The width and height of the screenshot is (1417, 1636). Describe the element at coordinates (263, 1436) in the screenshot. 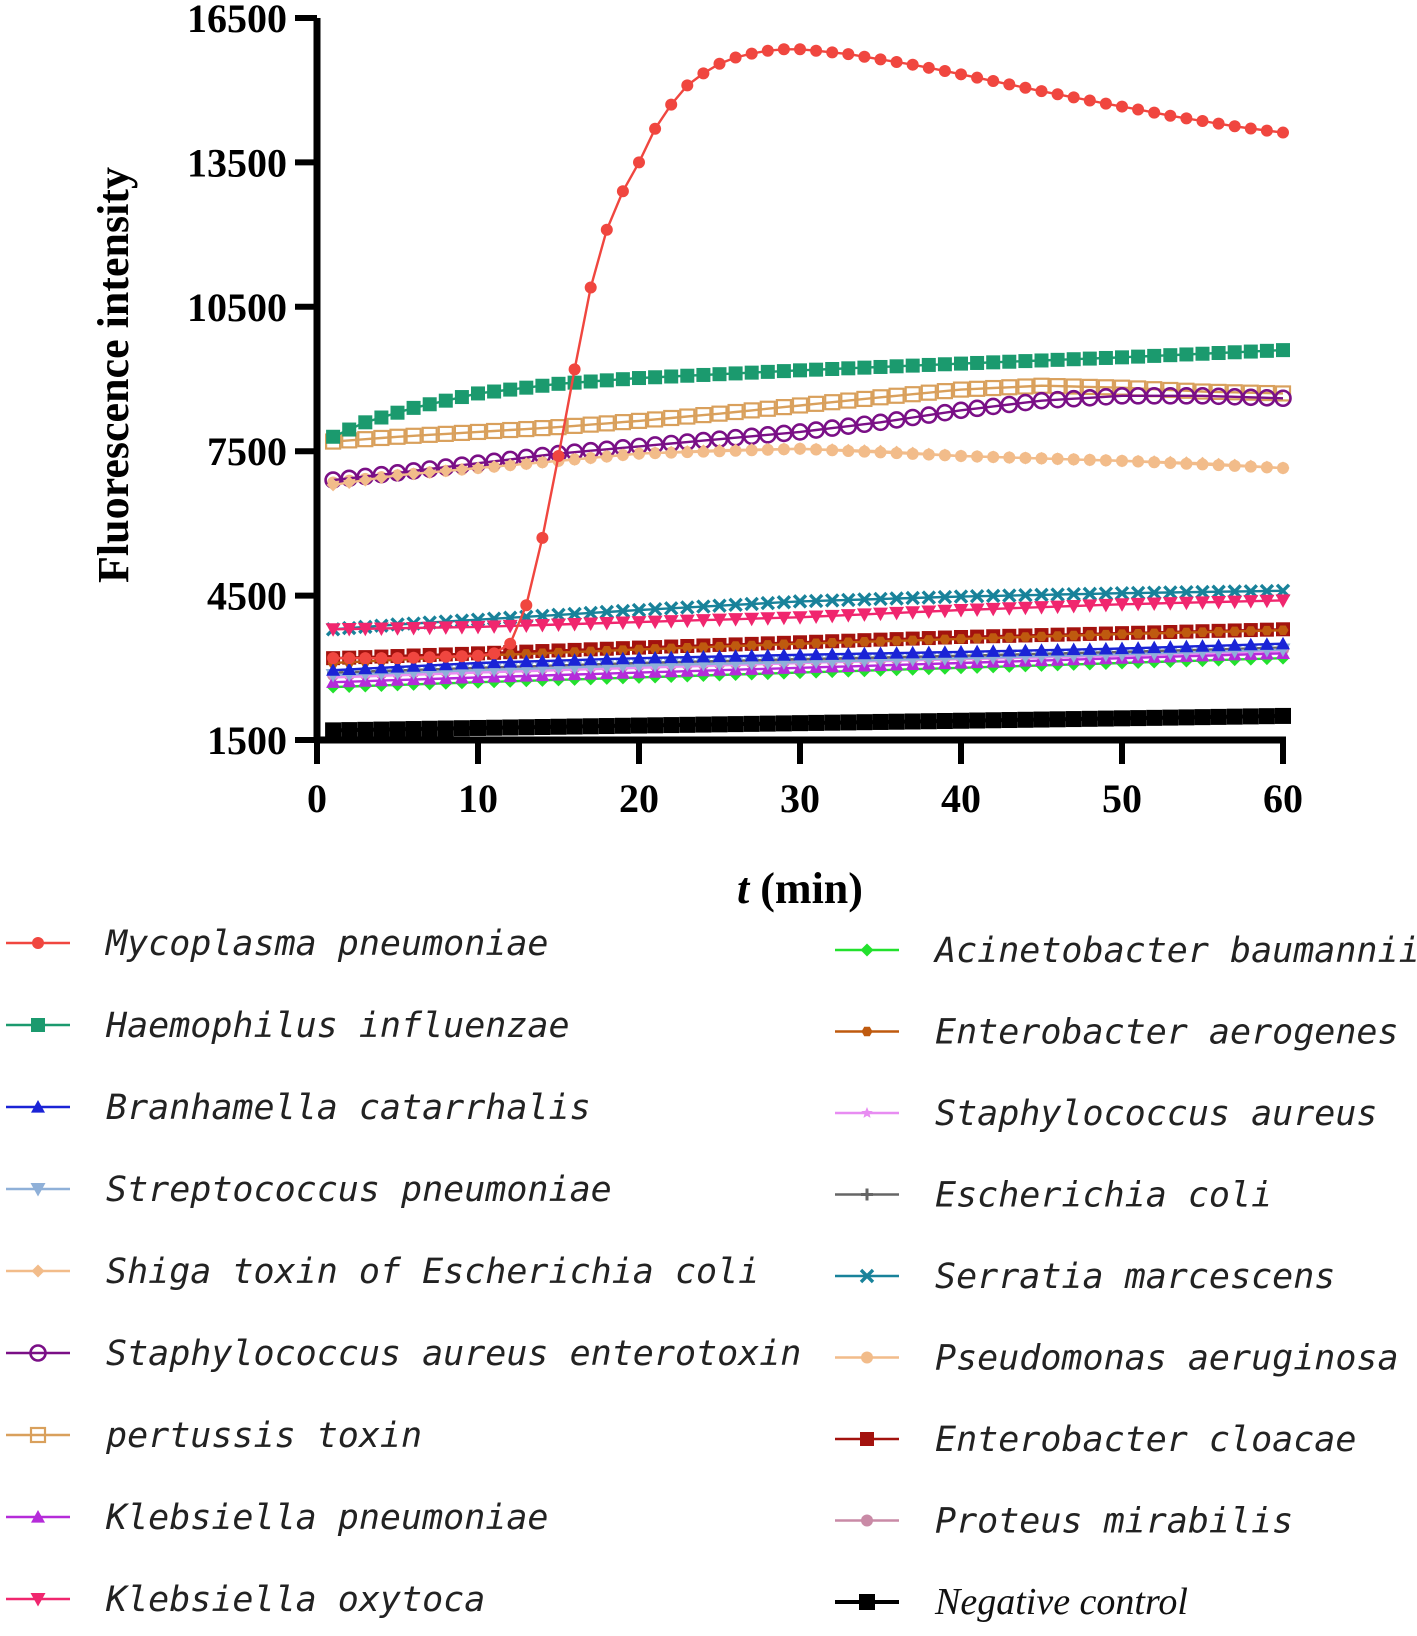

I see `legend-label: pertussis toxin` at that location.